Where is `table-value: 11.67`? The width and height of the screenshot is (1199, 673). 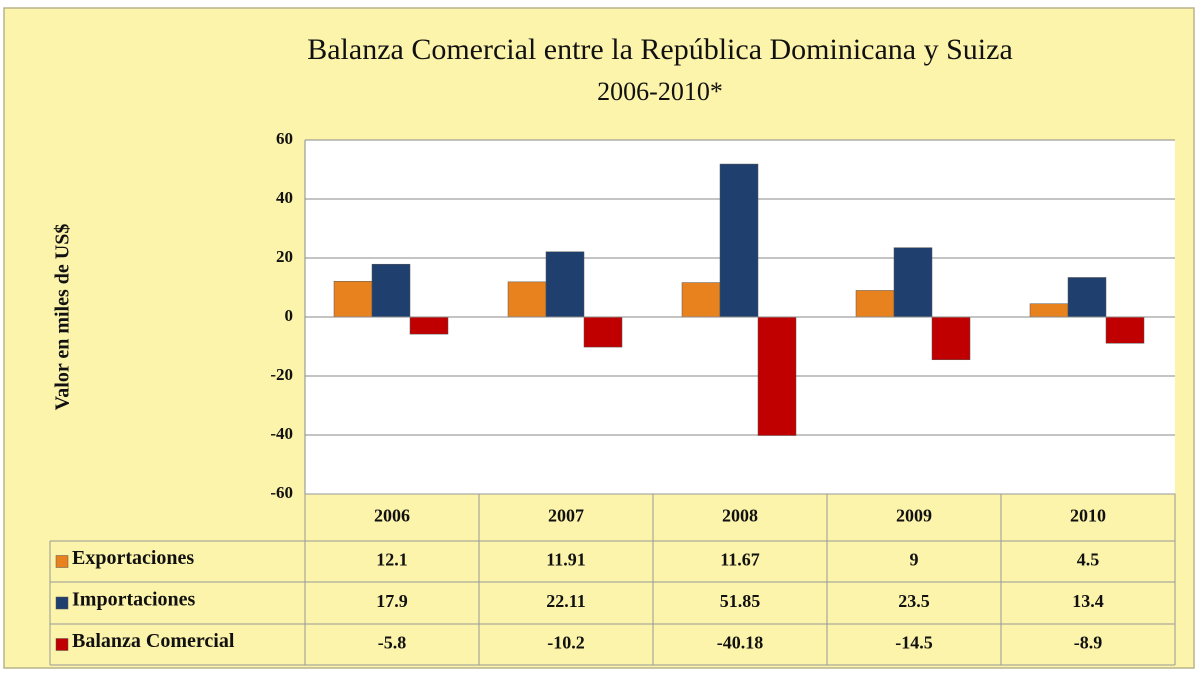
table-value: 11.67 is located at coordinates (740, 560).